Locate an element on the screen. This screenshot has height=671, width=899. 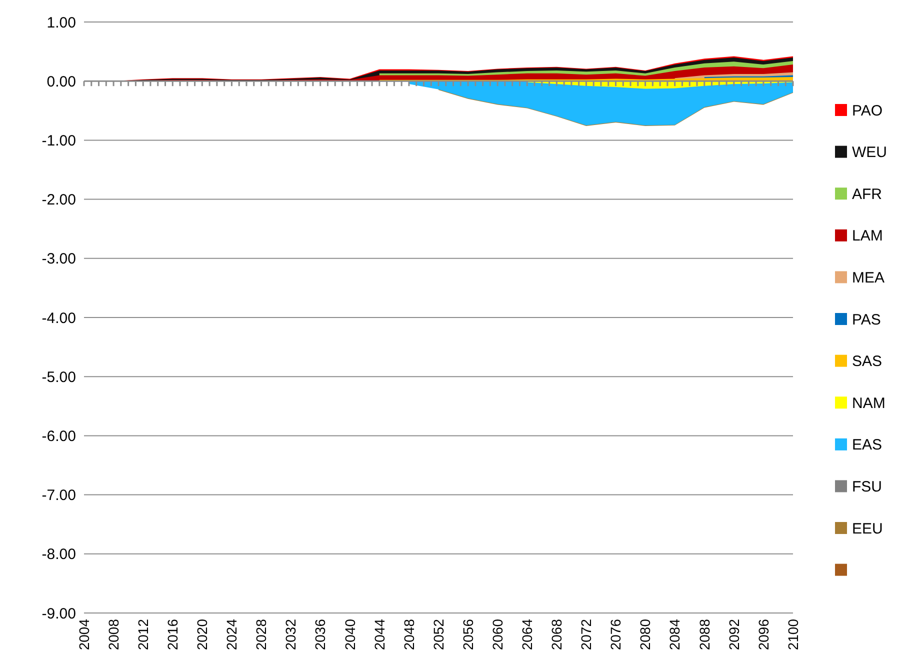
x-tick-label: 2036 is located at coordinates (320, 634).